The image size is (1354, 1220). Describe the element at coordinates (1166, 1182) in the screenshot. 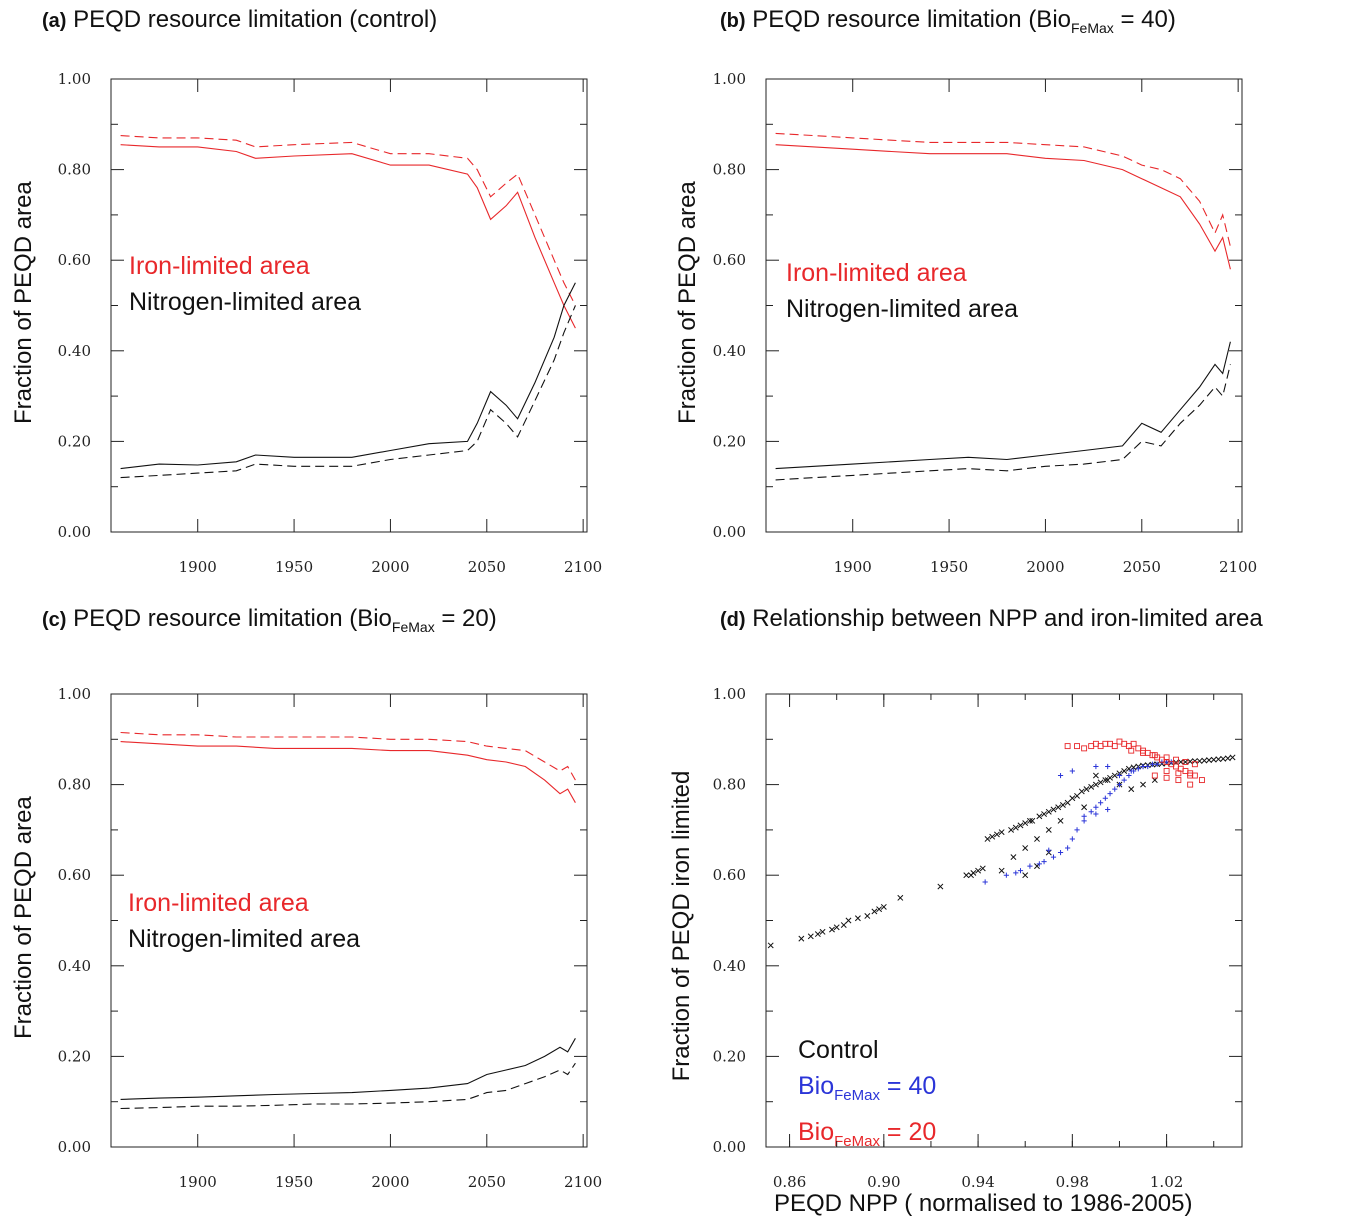

I see `x-tick-label: 1.02` at that location.